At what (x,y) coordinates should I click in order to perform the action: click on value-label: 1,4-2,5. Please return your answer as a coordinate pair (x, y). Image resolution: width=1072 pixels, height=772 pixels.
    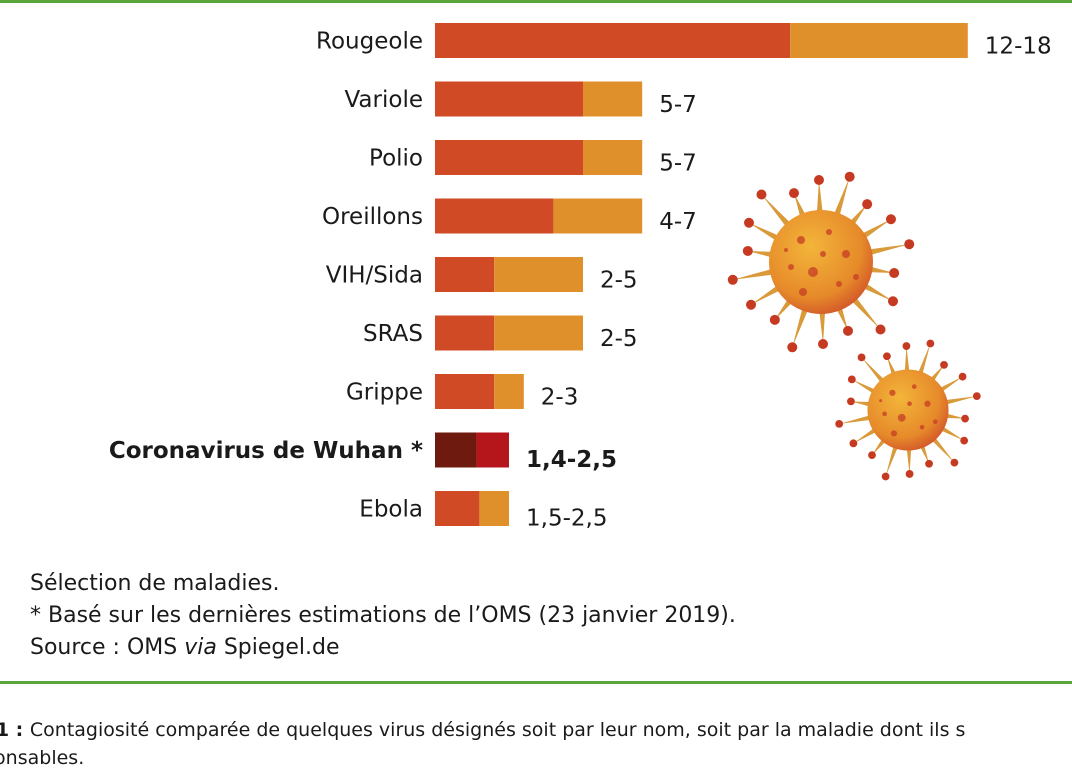
    Looking at the image, I should click on (571, 460).